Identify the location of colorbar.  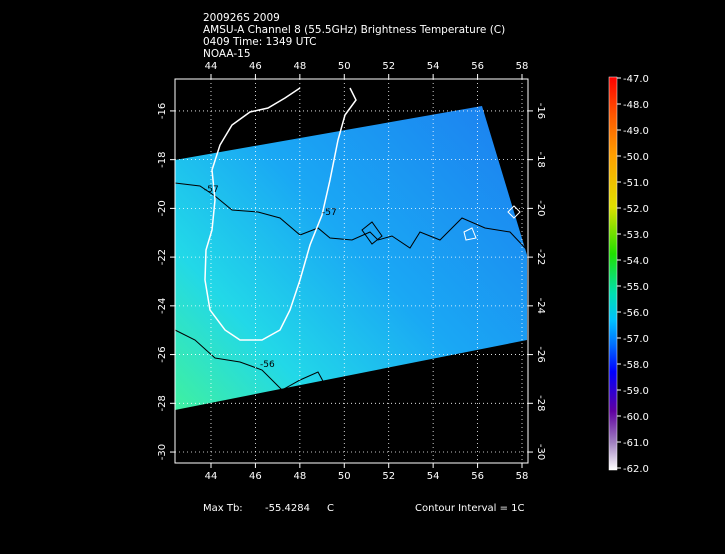
(613, 273).